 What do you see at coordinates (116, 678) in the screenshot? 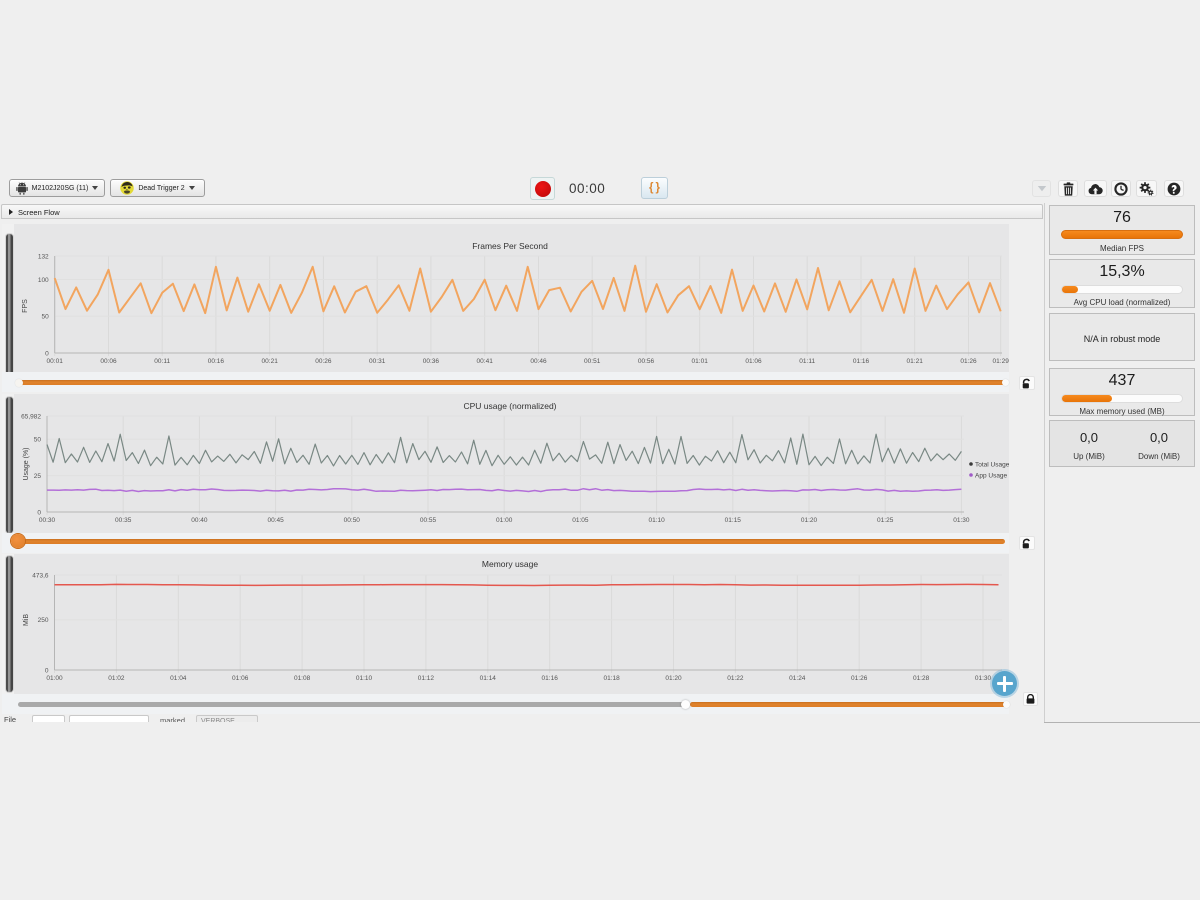
I see `svg-text: 01:02` at bounding box center [116, 678].